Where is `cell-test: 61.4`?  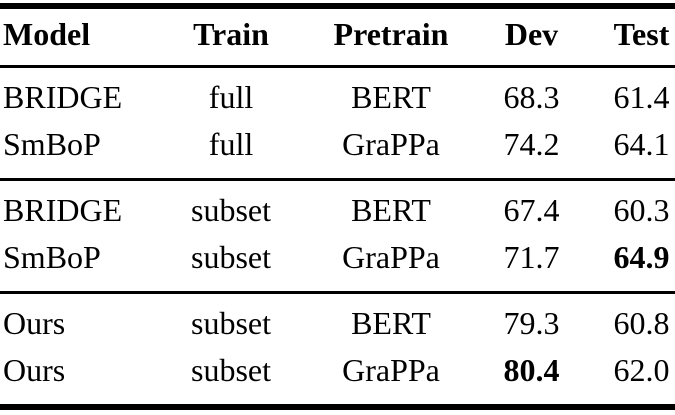 cell-test: 61.4 is located at coordinates (641, 97).